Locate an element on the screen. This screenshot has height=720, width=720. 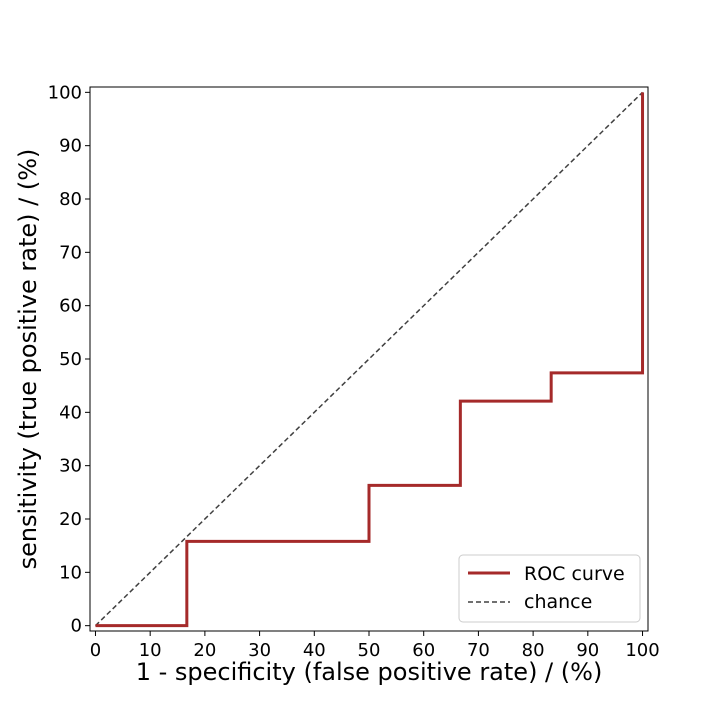
y-tick-label: 0 is located at coordinates (76, 626).